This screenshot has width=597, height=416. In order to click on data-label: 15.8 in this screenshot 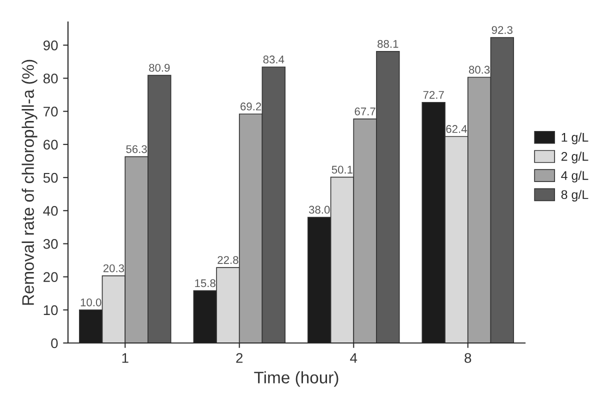, I will do `click(205, 283)`.